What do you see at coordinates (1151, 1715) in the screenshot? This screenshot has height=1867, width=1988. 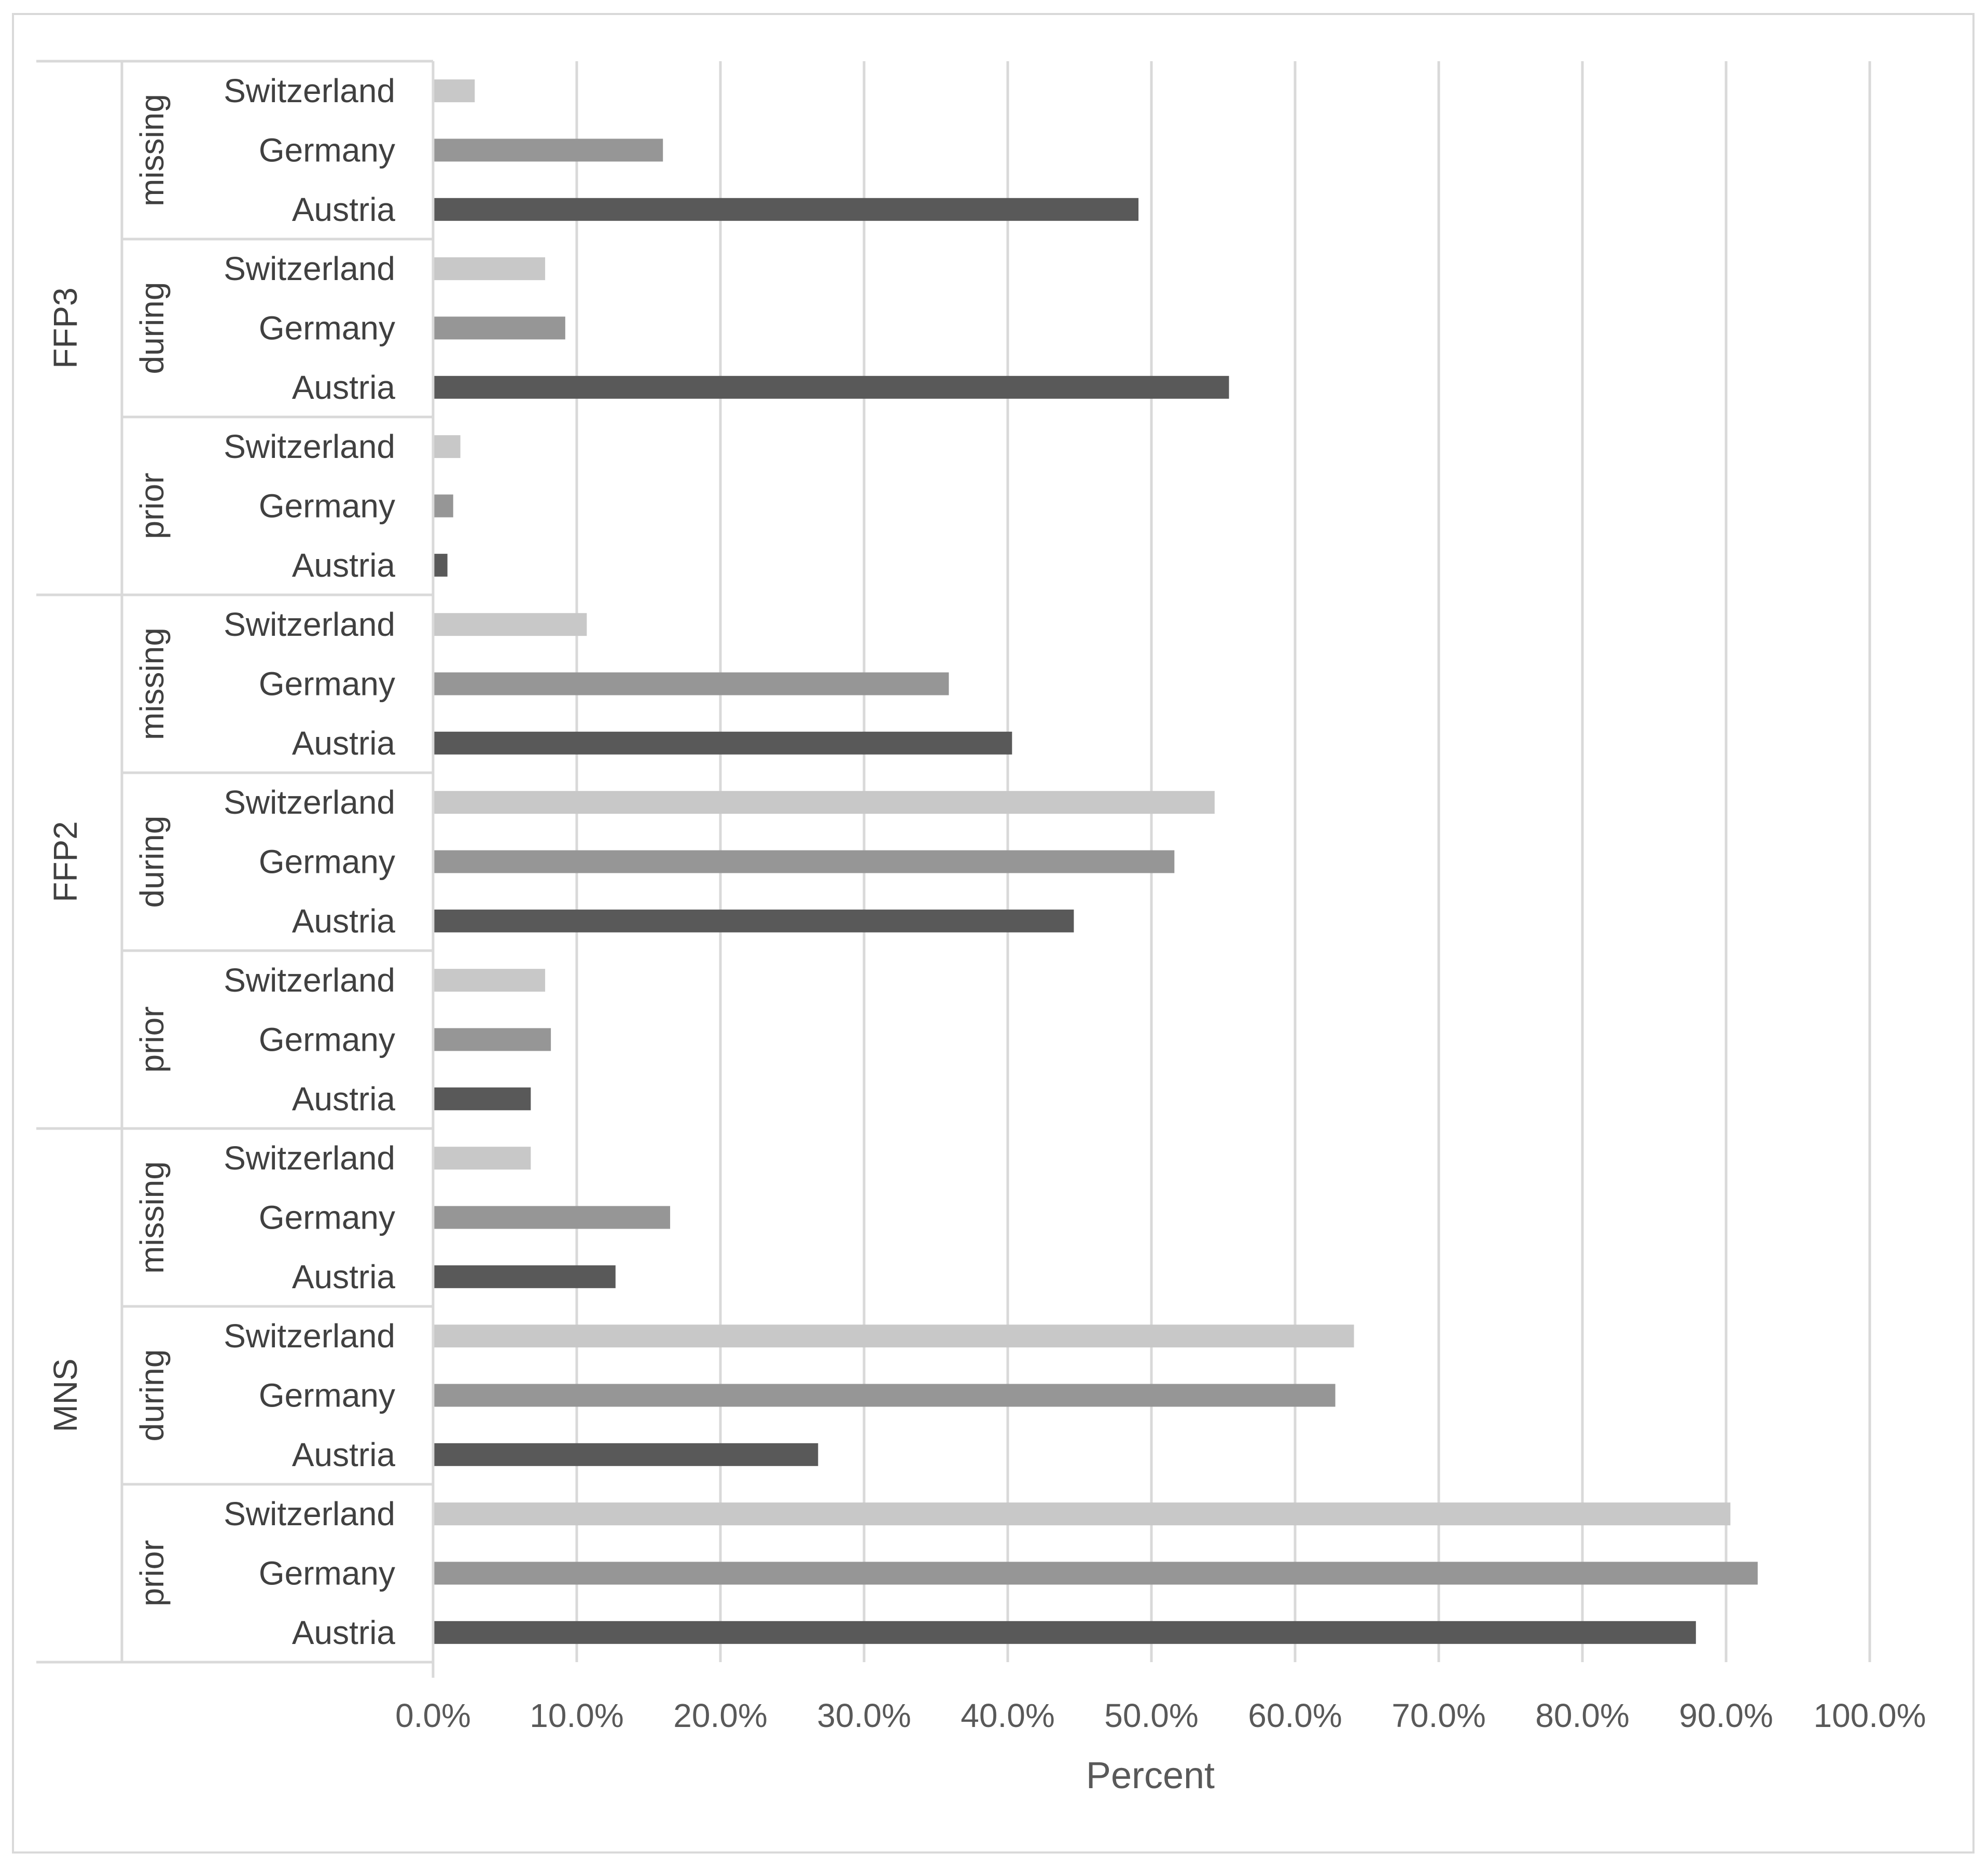 I see `x-tick-label: 50.0%` at bounding box center [1151, 1715].